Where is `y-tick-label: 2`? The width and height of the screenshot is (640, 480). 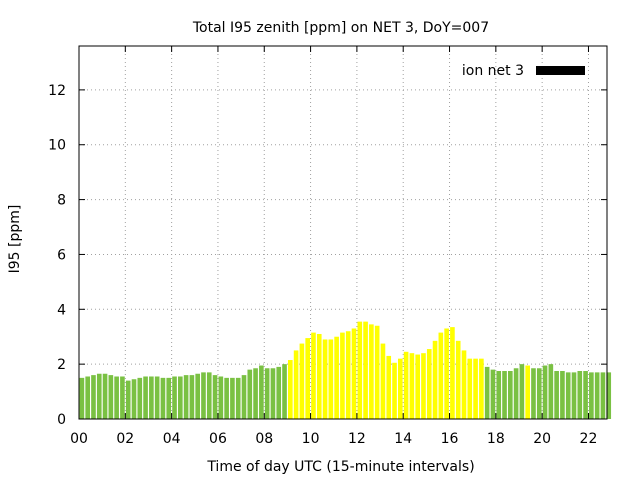 y-tick-label: 2 is located at coordinates (61, 365).